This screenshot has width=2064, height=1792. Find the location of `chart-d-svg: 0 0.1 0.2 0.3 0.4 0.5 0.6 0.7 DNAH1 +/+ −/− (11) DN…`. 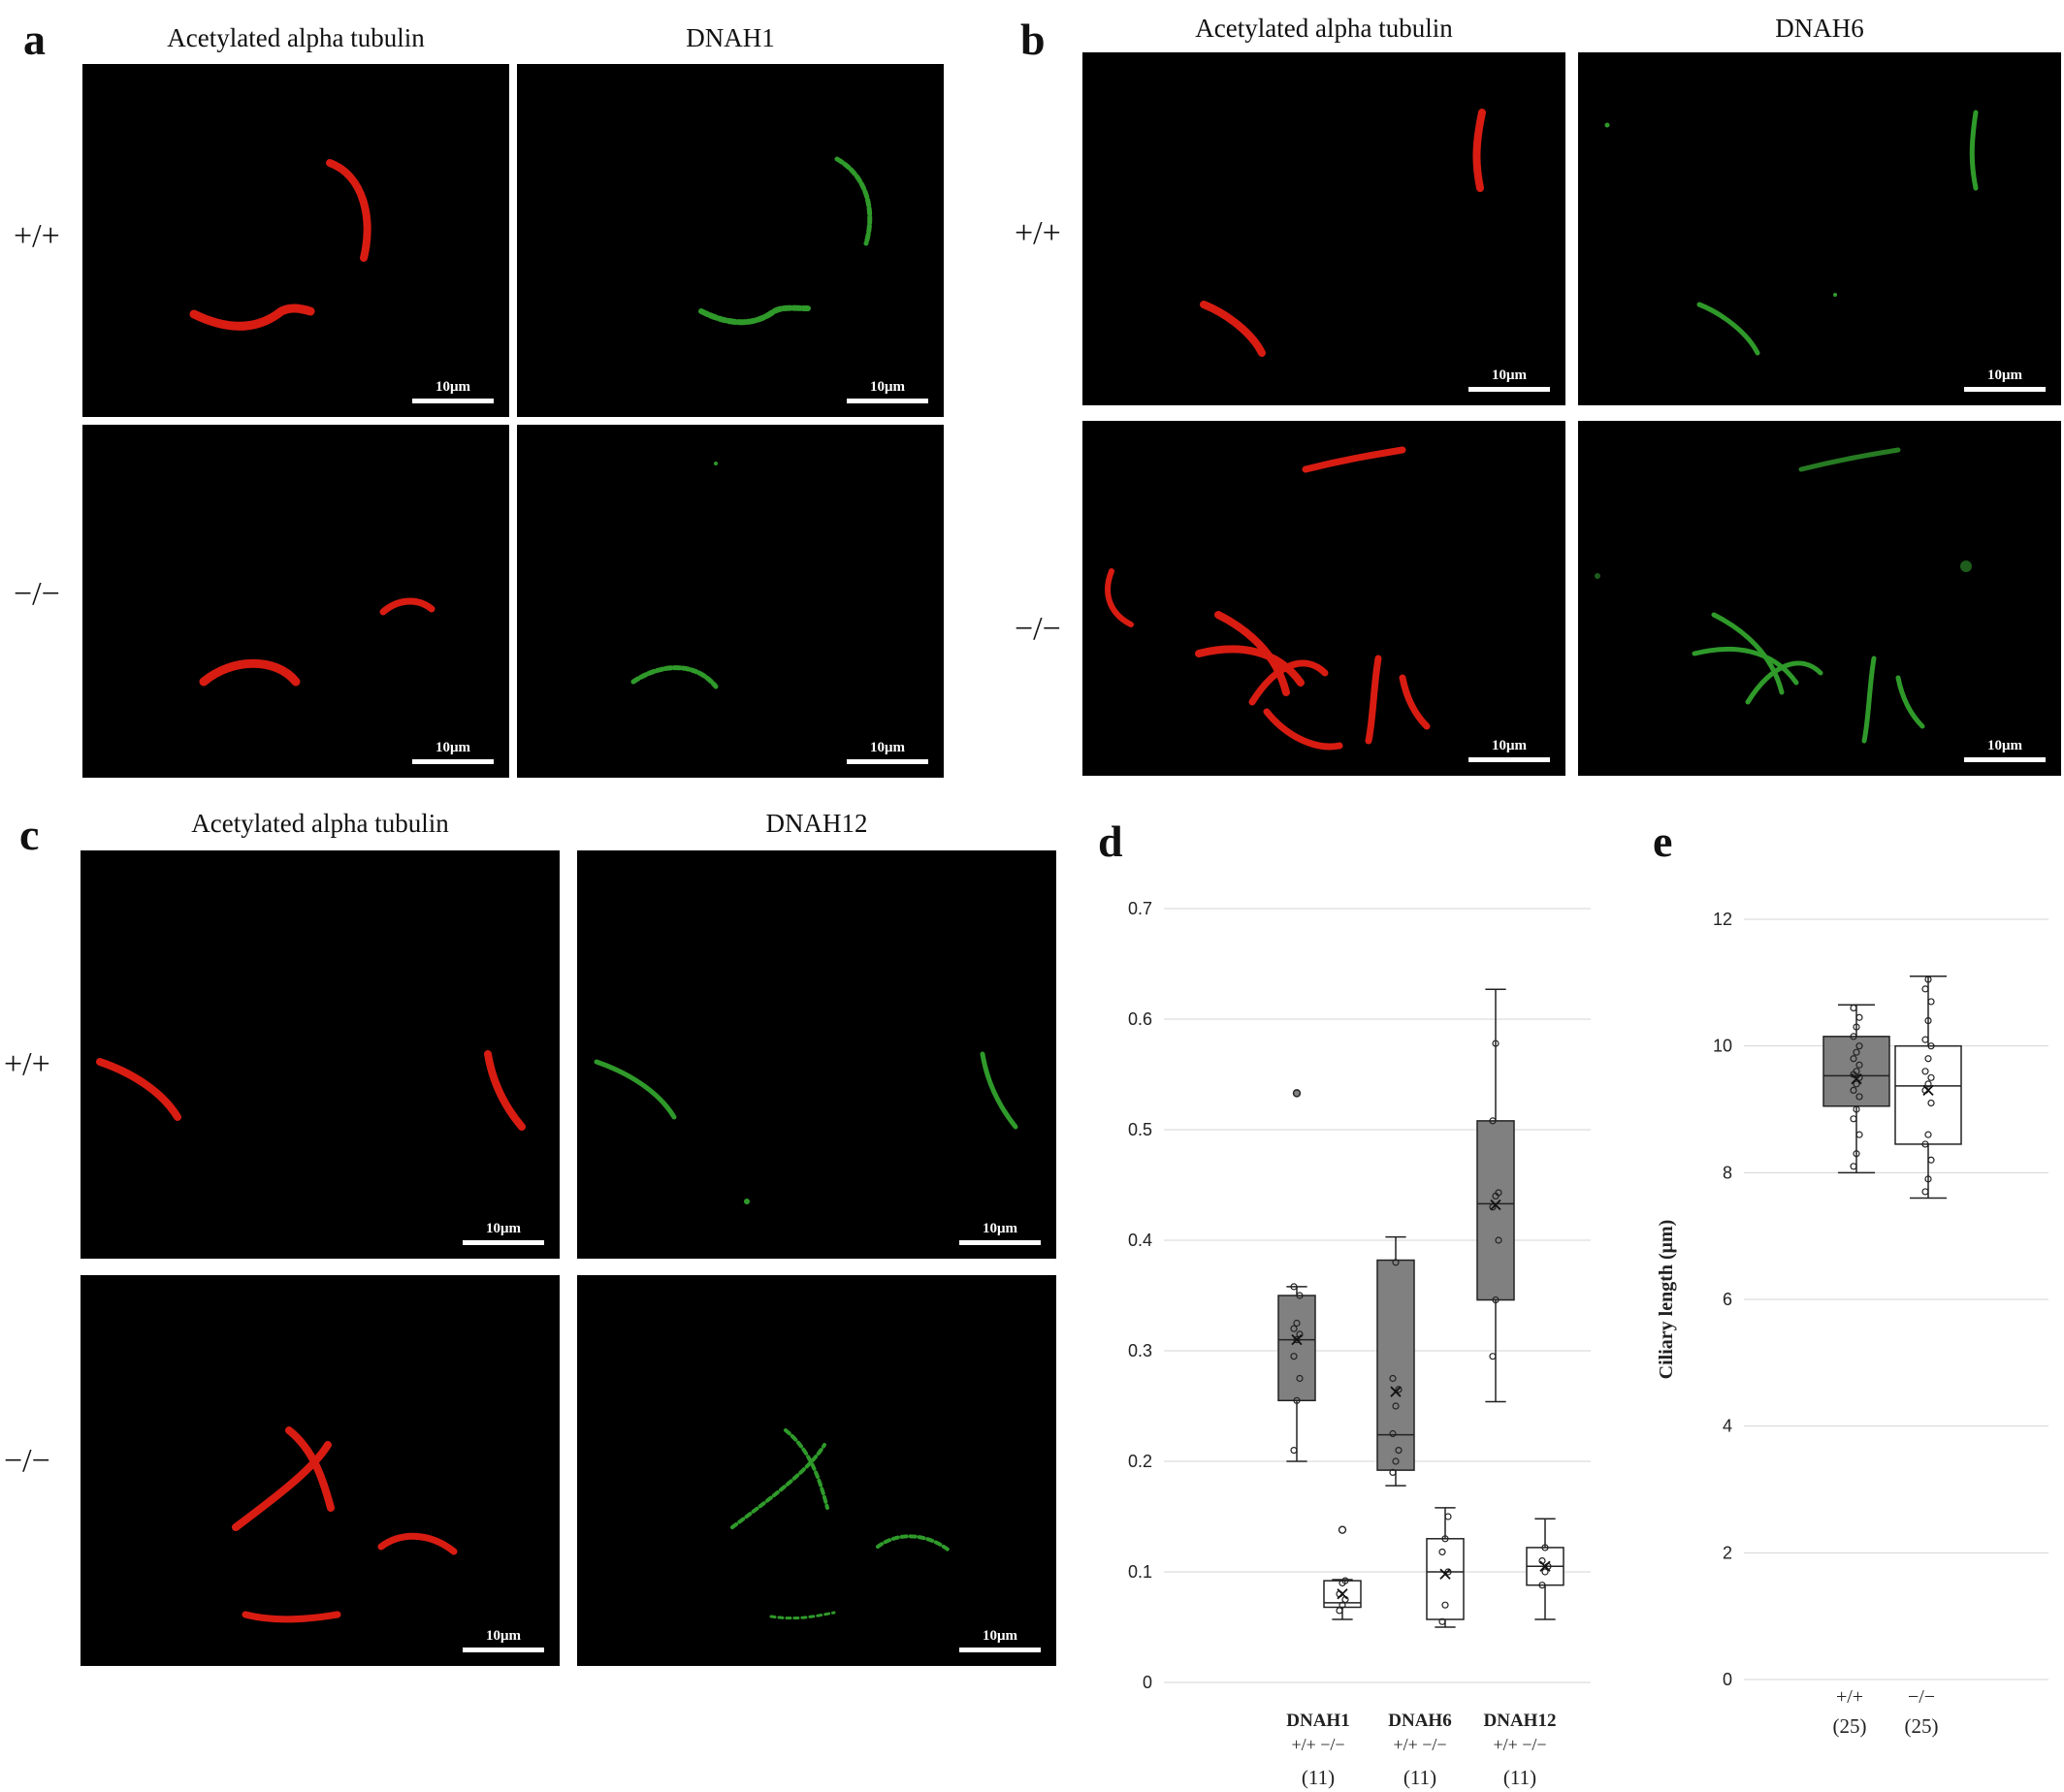

chart-d-svg: 0 0.1 0.2 0.3 0.4 0.5 0.6 0.7 DNAH1 +/+ −/− (11) DN… is located at coordinates (1359, 1344).